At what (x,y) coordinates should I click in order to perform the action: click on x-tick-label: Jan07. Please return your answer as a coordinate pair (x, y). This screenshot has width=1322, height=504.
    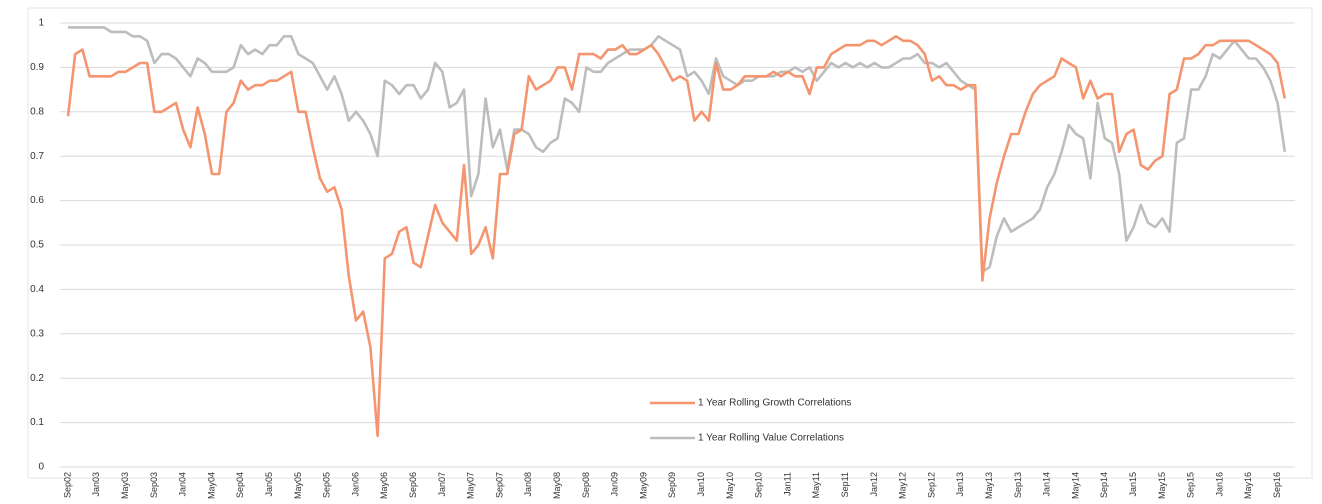
    Looking at the image, I should click on (442, 484).